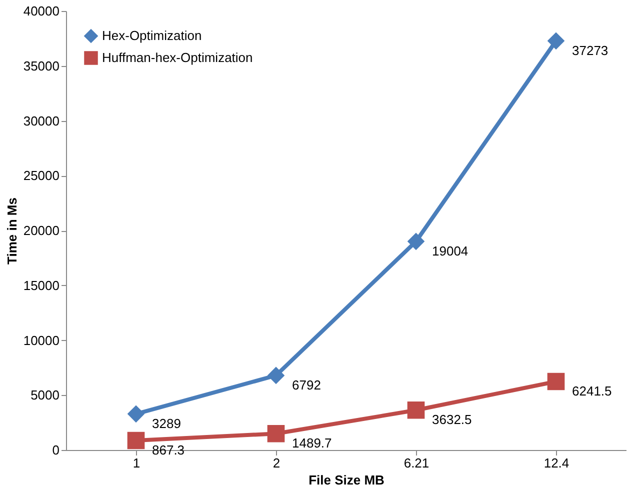 This screenshot has width=631, height=492. What do you see at coordinates (12, 231) in the screenshot?
I see `y-axis-title: Time in Ms` at bounding box center [12, 231].